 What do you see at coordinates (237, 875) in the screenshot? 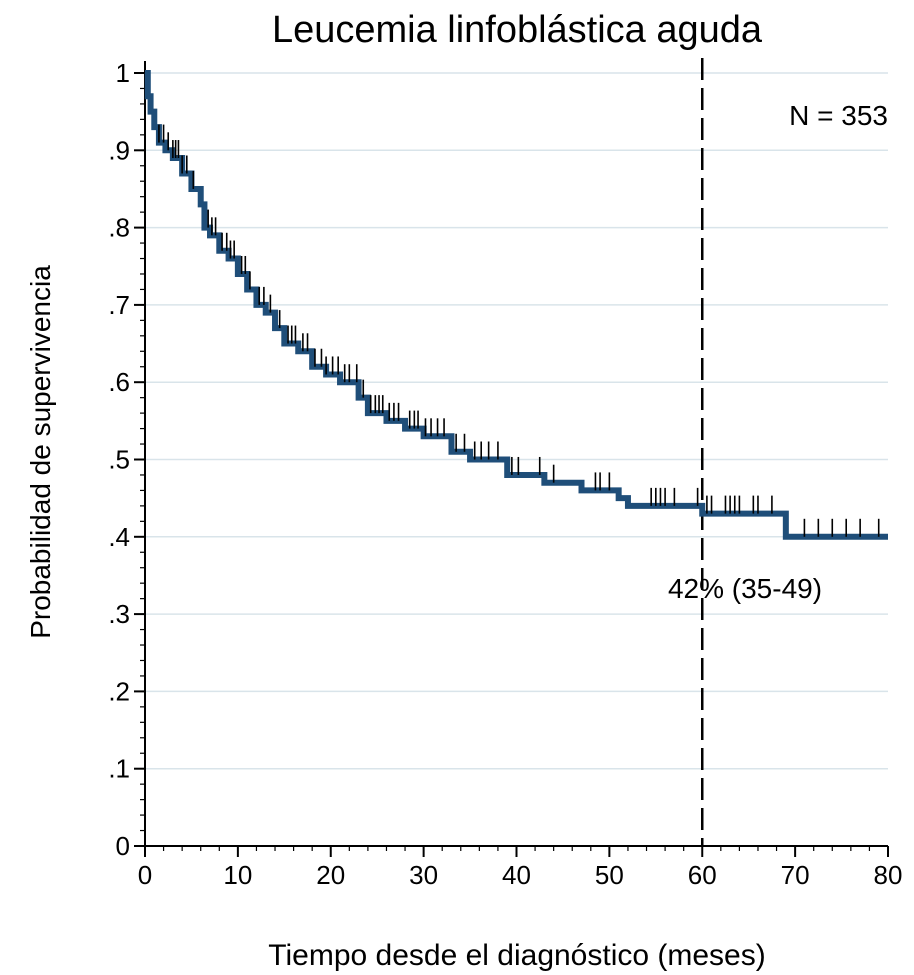
I see `x-tick-label: 10` at bounding box center [237, 875].